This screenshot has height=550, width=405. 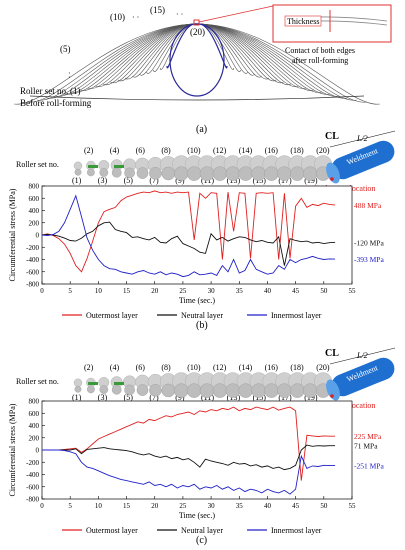 What do you see at coordinates (320, 50) in the screenshot?
I see `contact-label-1: Contact of both edges` at bounding box center [320, 50].